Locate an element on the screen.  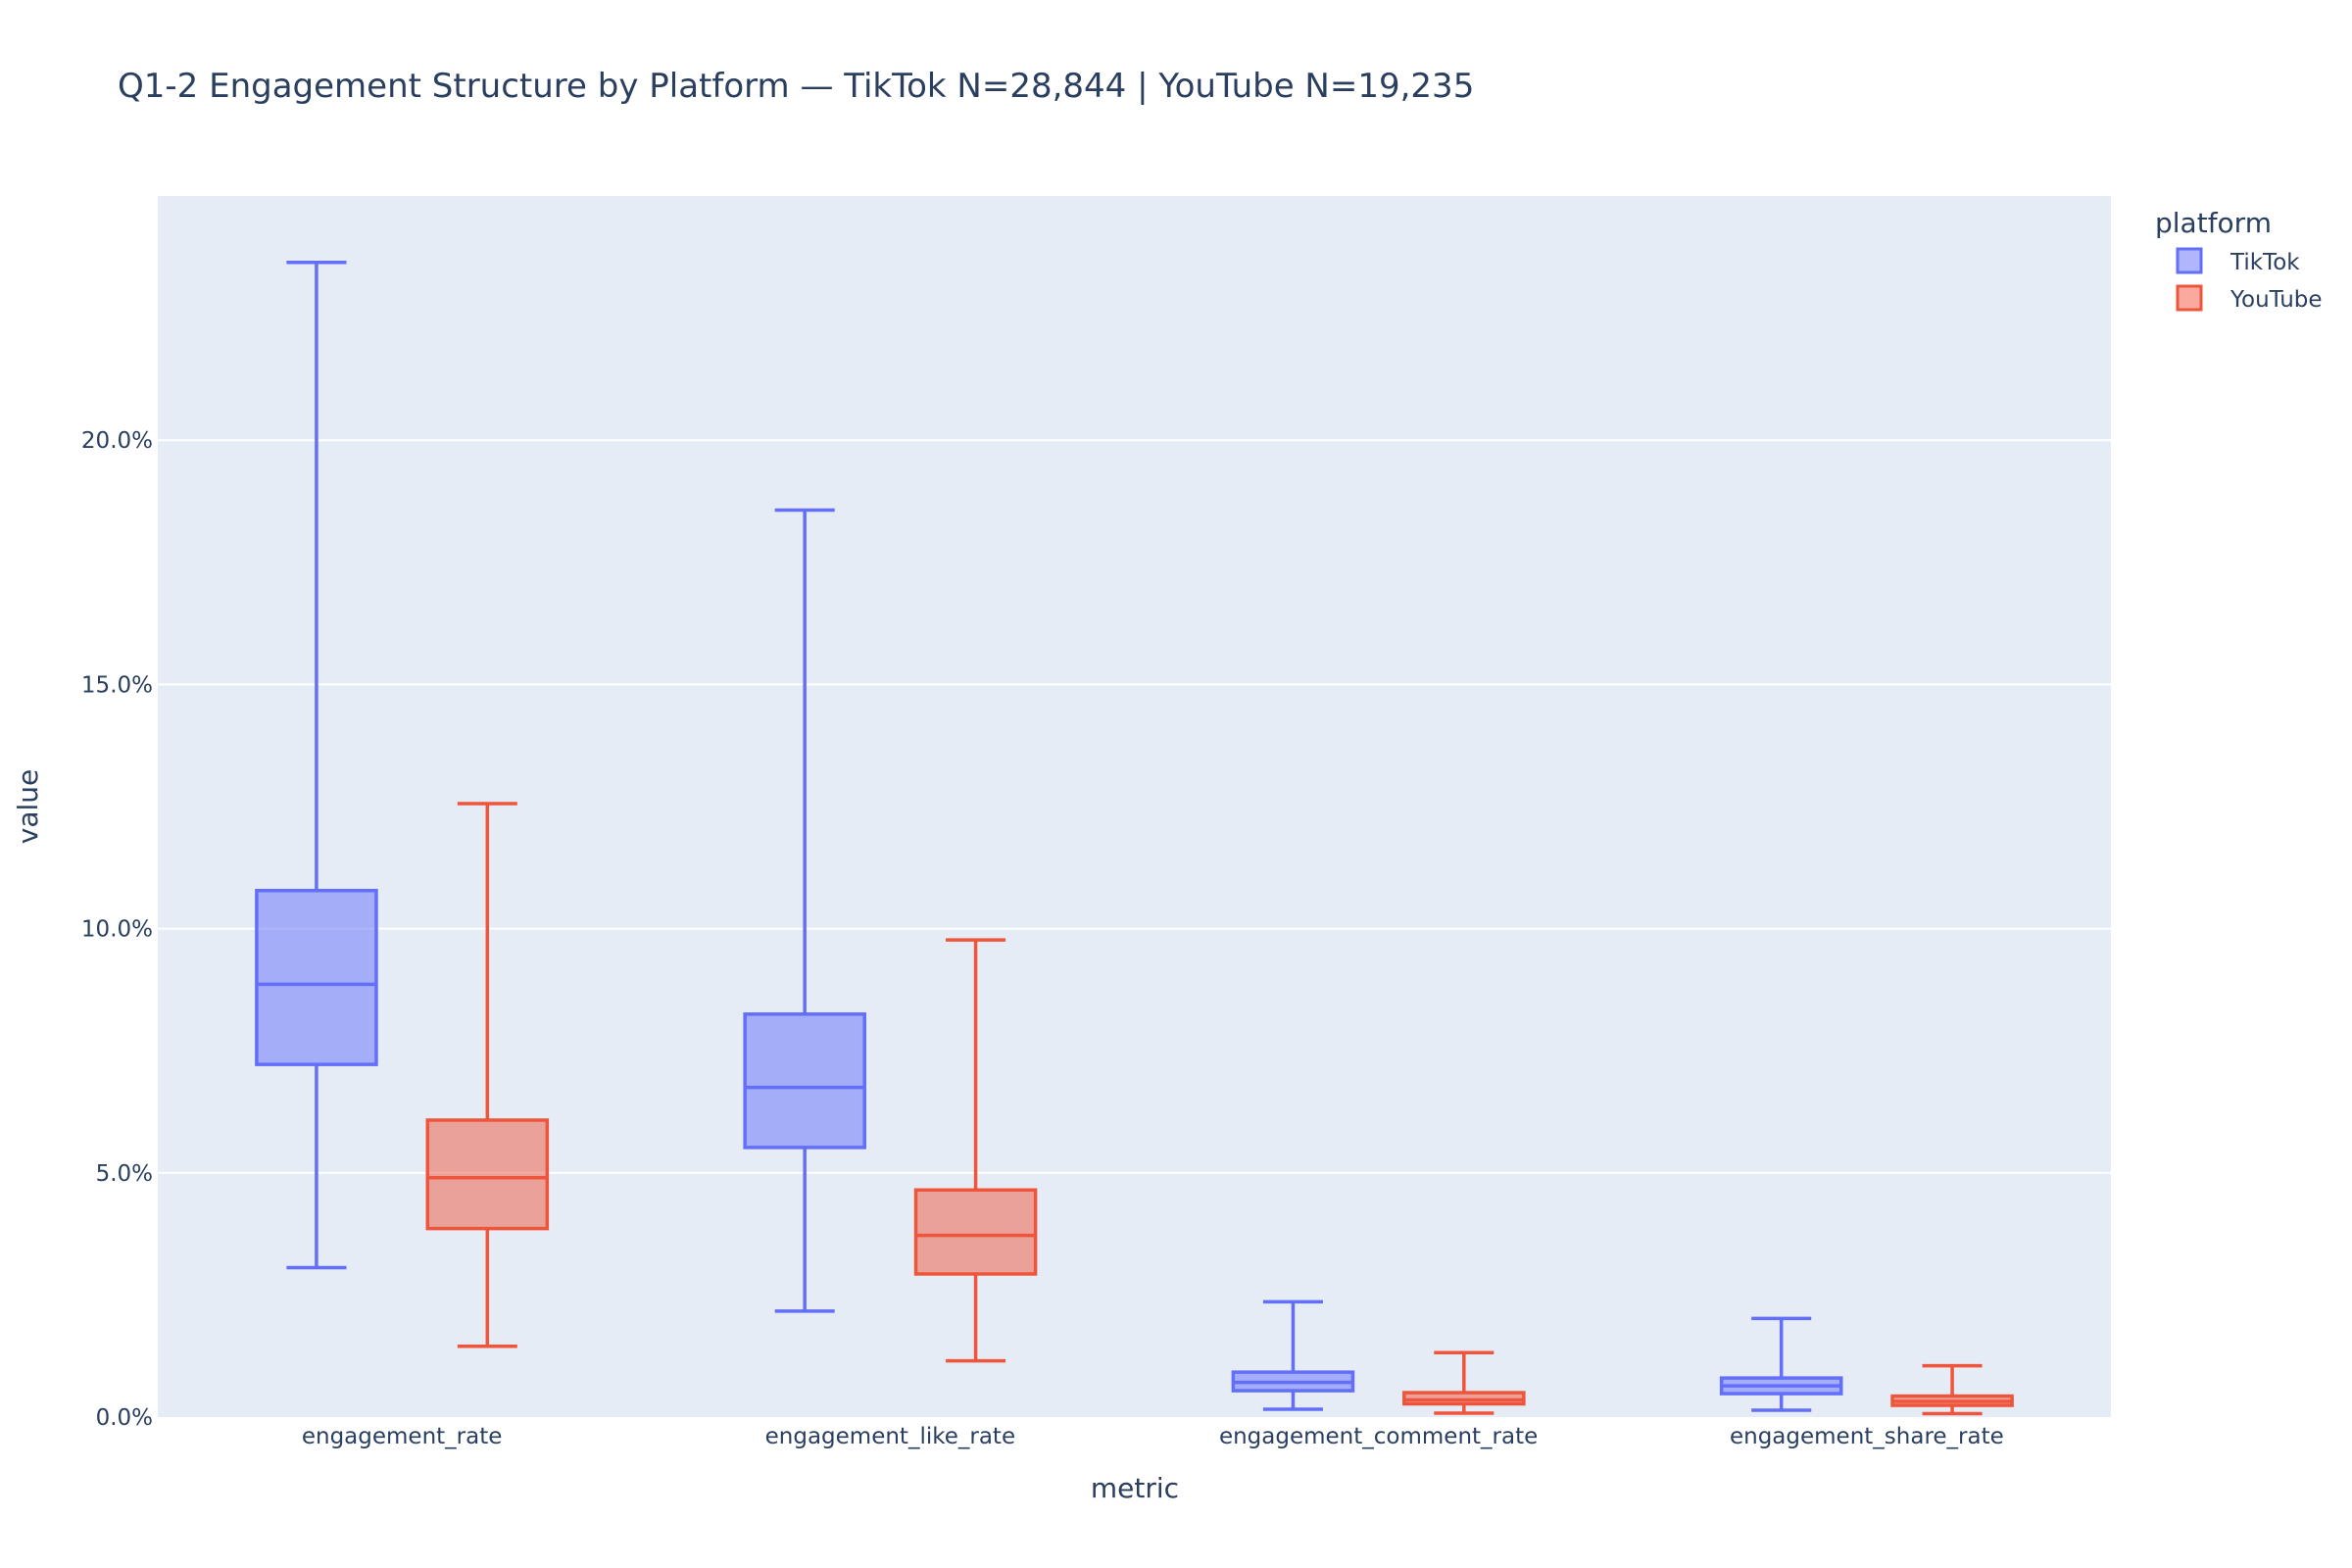
box-tiktok-engagement_share_rate is located at coordinates (1781, 1364).